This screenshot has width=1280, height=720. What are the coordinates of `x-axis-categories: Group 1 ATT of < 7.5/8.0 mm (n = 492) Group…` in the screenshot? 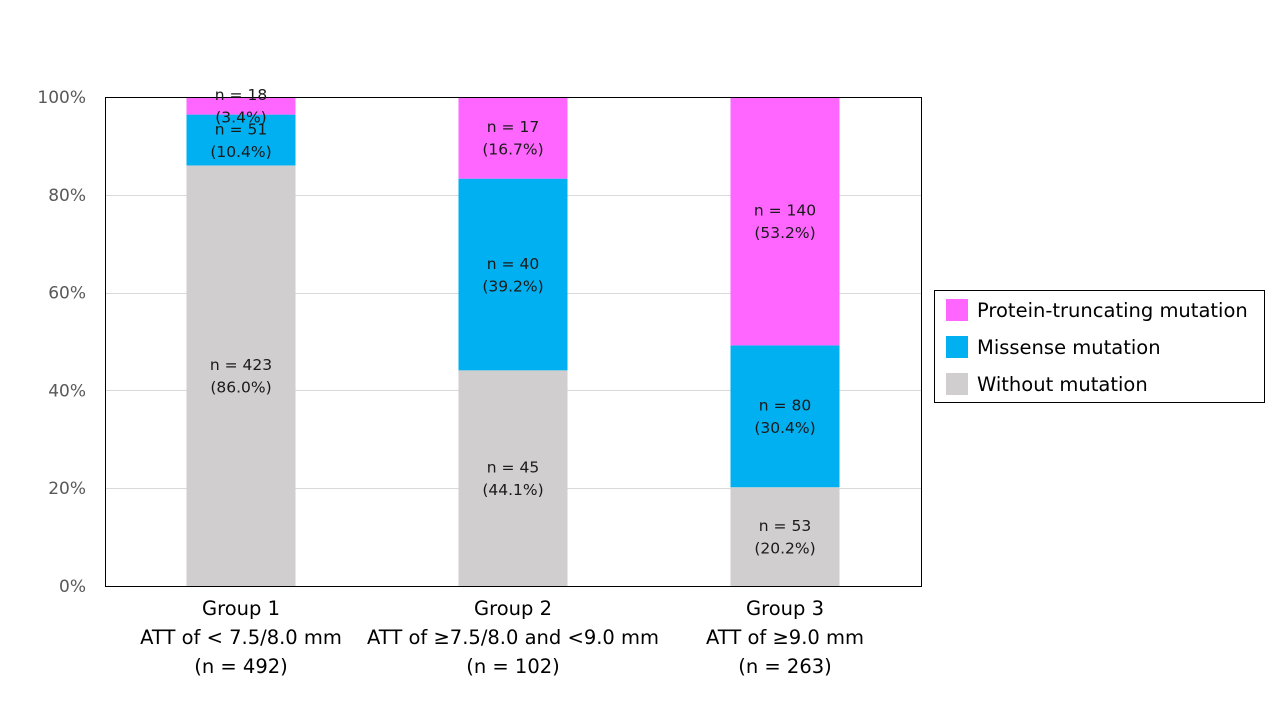 It's located at (502, 637).